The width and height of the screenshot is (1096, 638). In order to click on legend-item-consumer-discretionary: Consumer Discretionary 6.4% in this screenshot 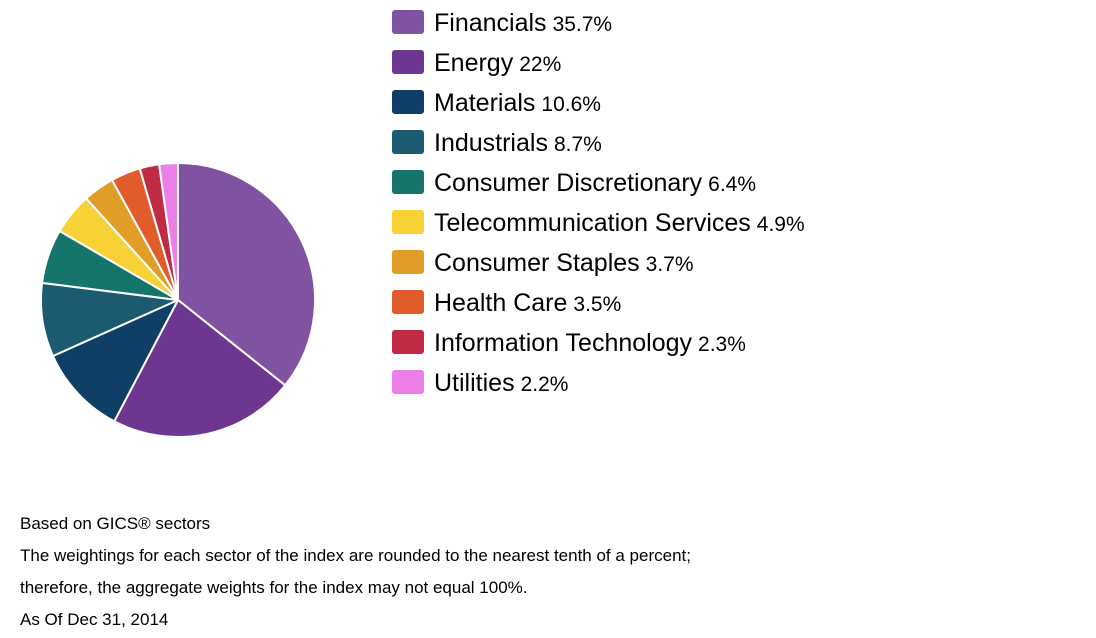, I will do `click(598, 190)`.